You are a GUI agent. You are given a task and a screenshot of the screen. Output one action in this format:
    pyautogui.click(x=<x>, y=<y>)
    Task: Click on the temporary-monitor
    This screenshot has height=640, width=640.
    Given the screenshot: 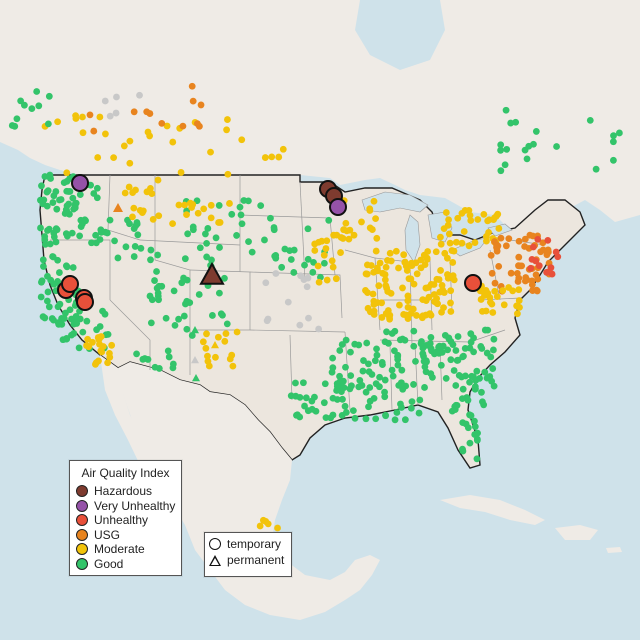 What is the action you would take?
    pyautogui.click(x=338, y=207)
    